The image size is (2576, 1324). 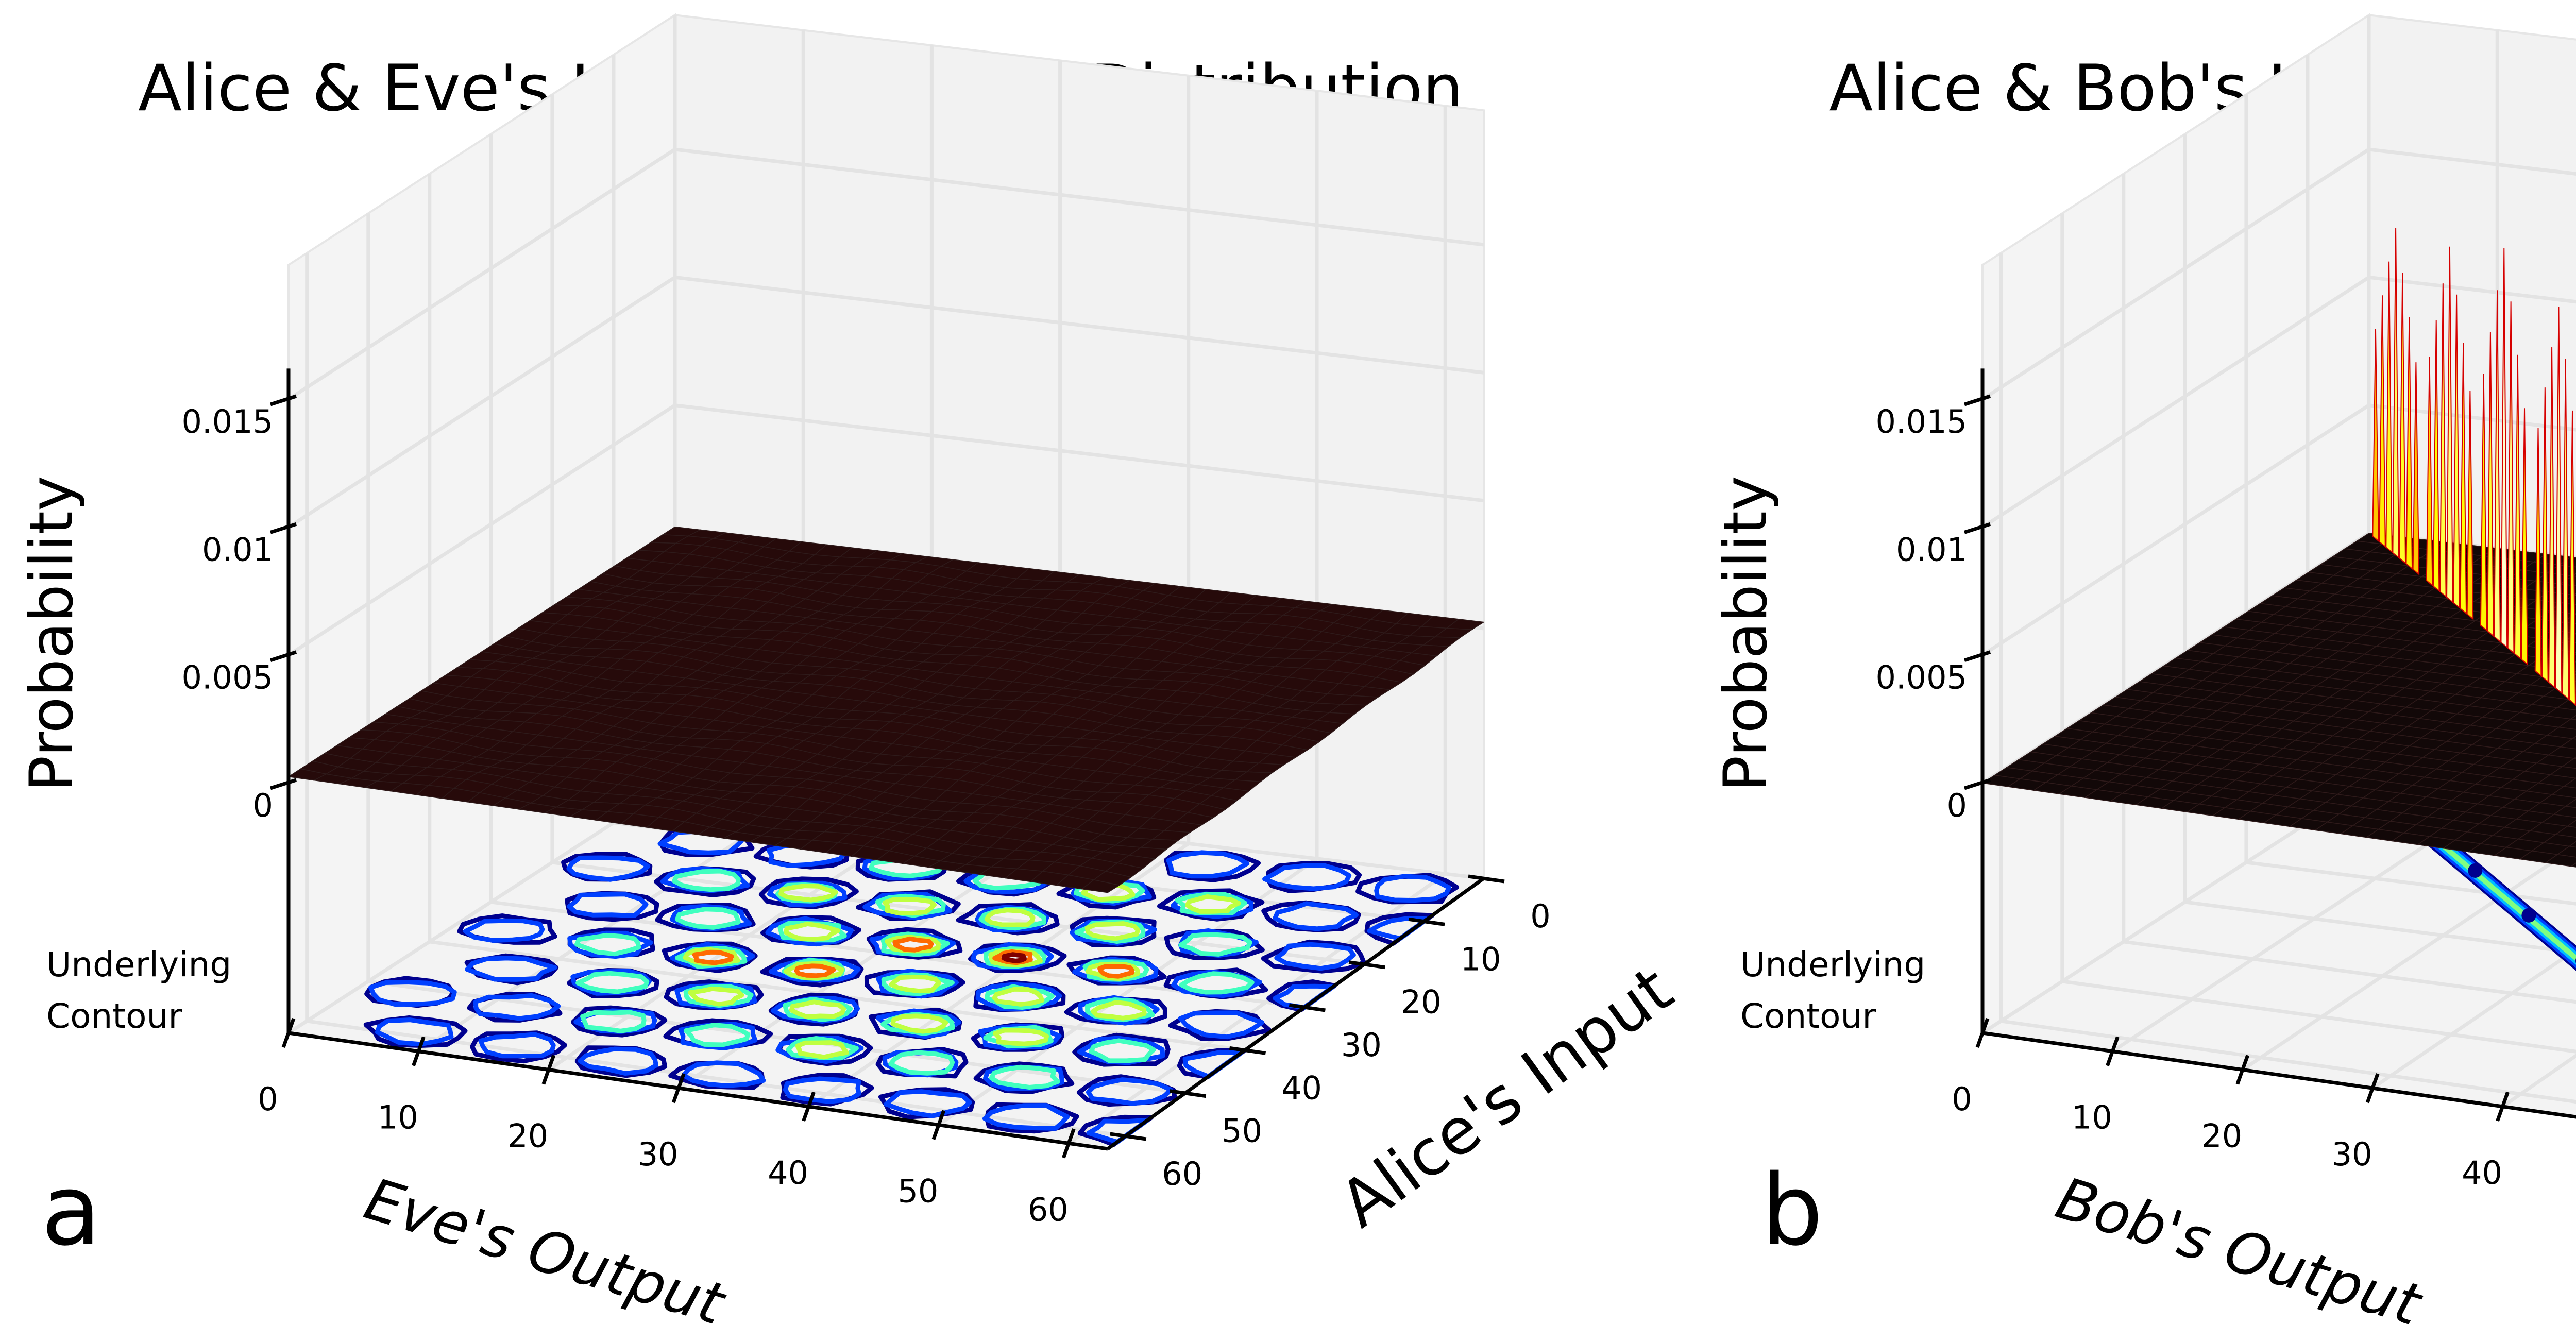 What do you see at coordinates (1506, 1097) in the screenshot?
I see `y-axis-title: Alice's Input` at bounding box center [1506, 1097].